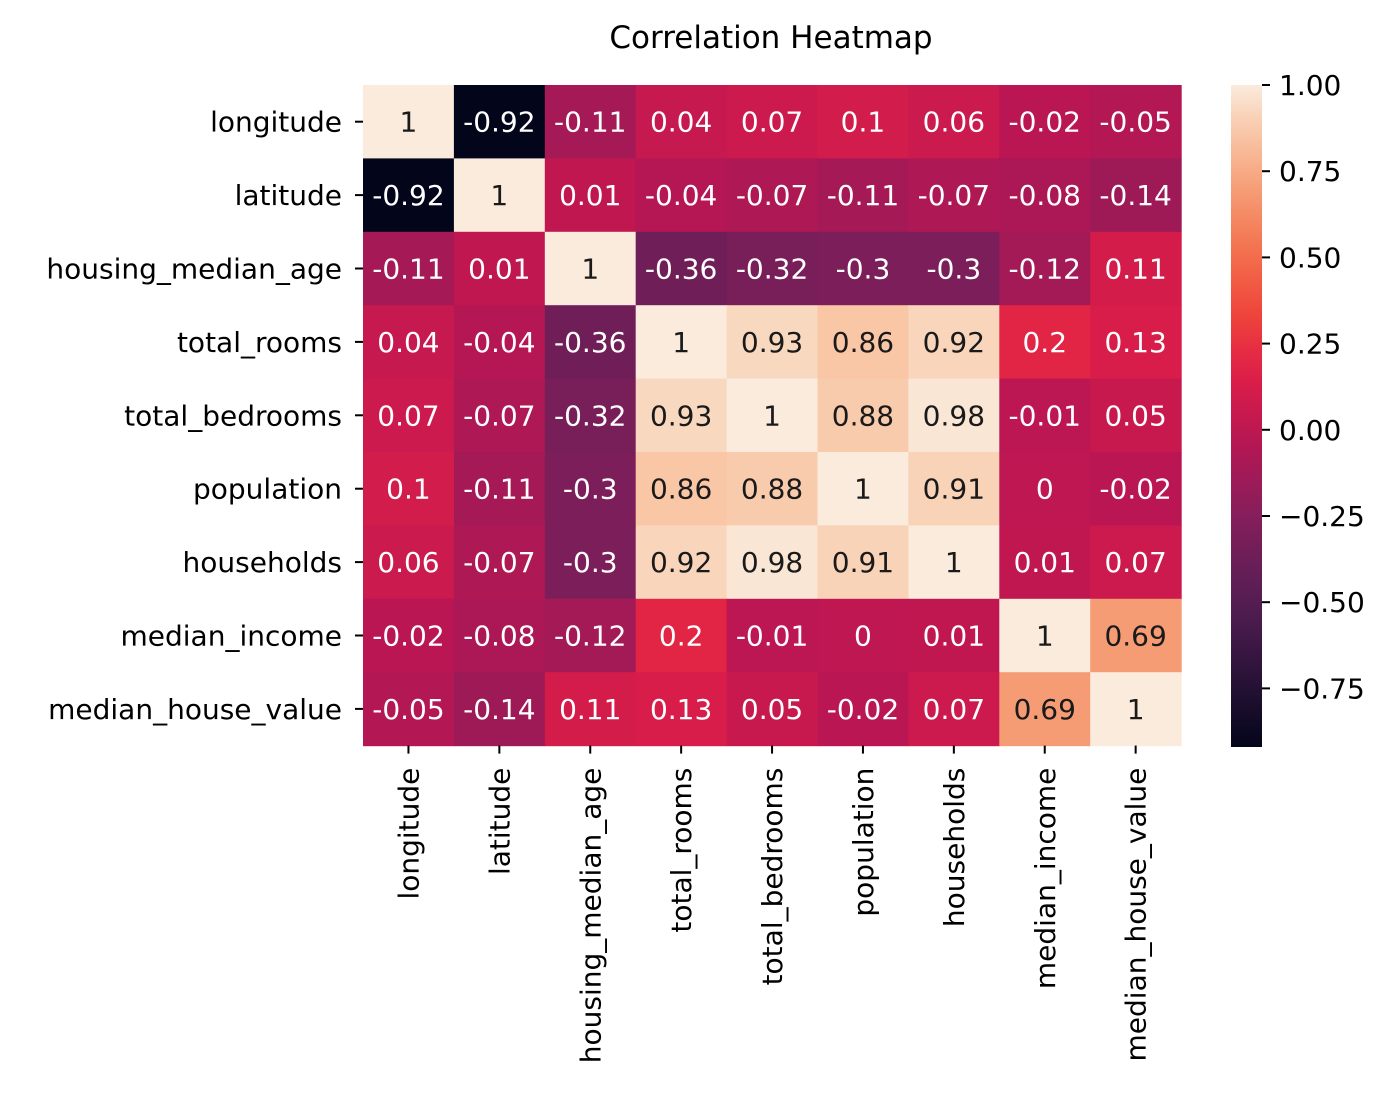 Image resolution: width=1400 pixels, height=1112 pixels. Describe the element at coordinates (1310, 171) in the screenshot. I see `colorbar-tick-label: 0.75` at that location.